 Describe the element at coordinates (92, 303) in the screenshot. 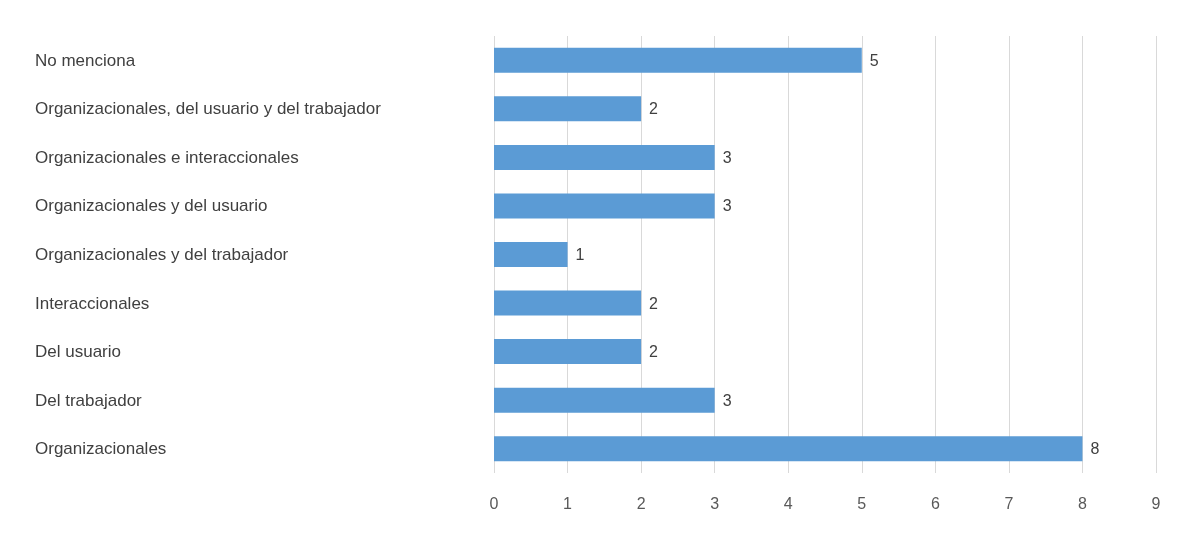

I see `y-tick-label: Interaccionales` at that location.